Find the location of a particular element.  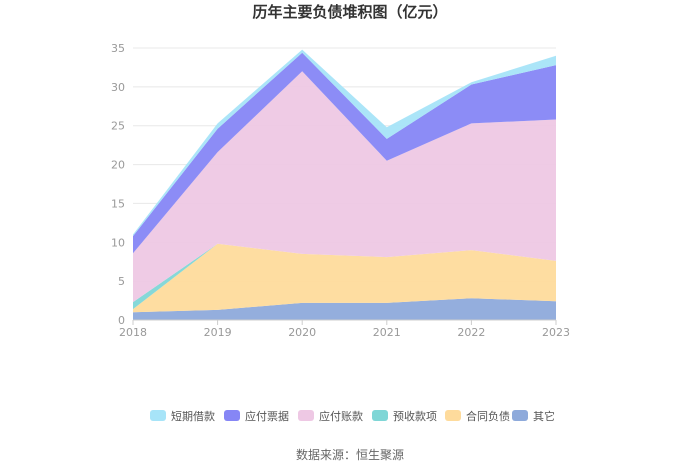

y-tick-label: 15 is located at coordinates (118, 203).